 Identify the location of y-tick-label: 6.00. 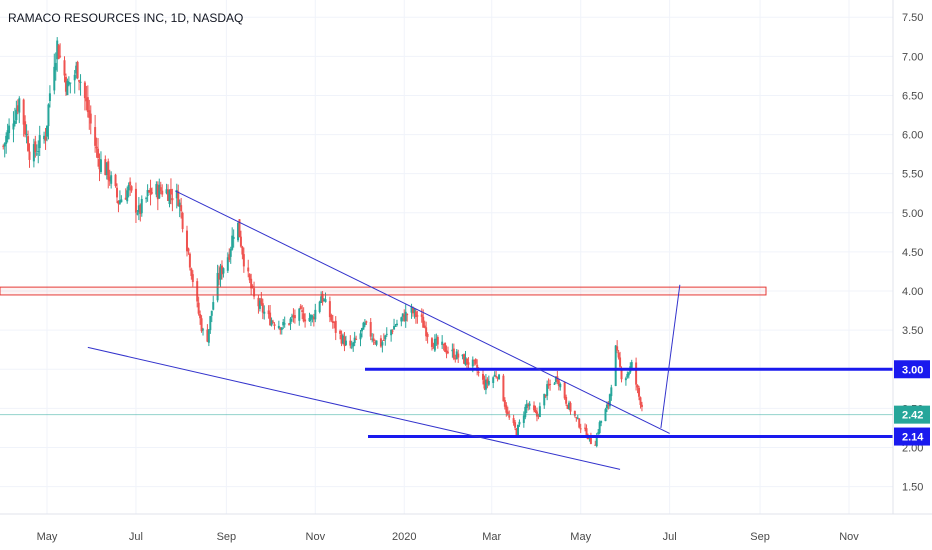
(912, 136).